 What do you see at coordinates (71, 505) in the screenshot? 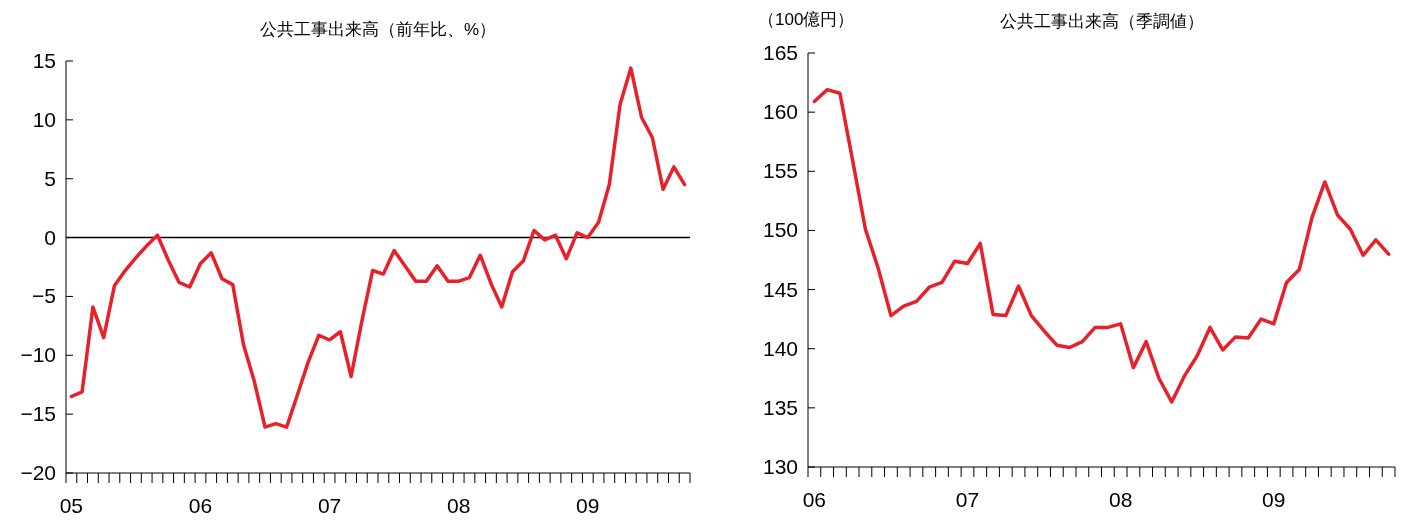
I see `x-tick-label: 05` at bounding box center [71, 505].